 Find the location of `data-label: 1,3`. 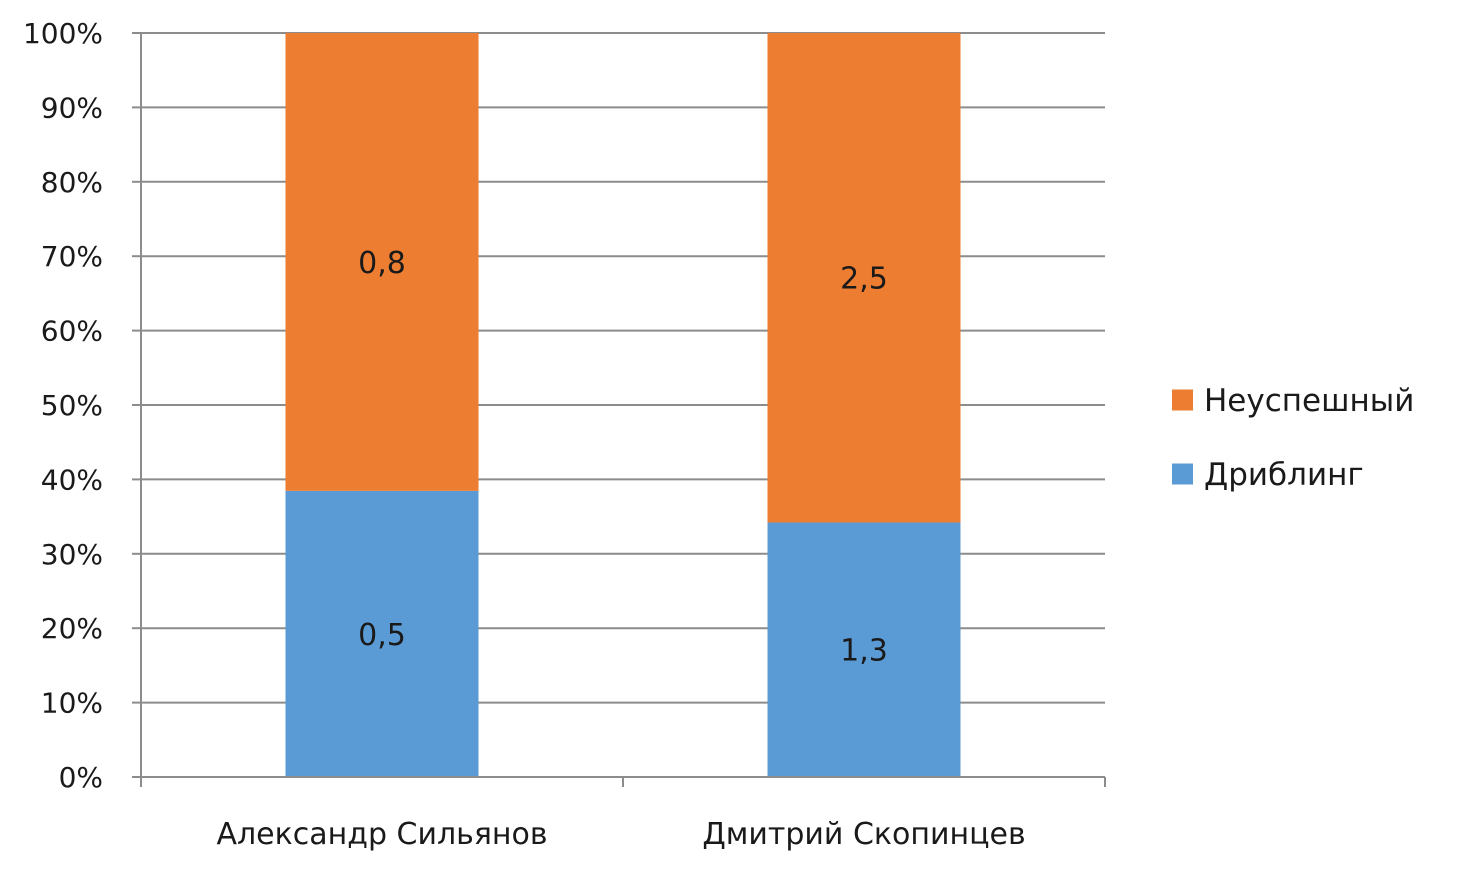

data-label: 1,3 is located at coordinates (864, 651).